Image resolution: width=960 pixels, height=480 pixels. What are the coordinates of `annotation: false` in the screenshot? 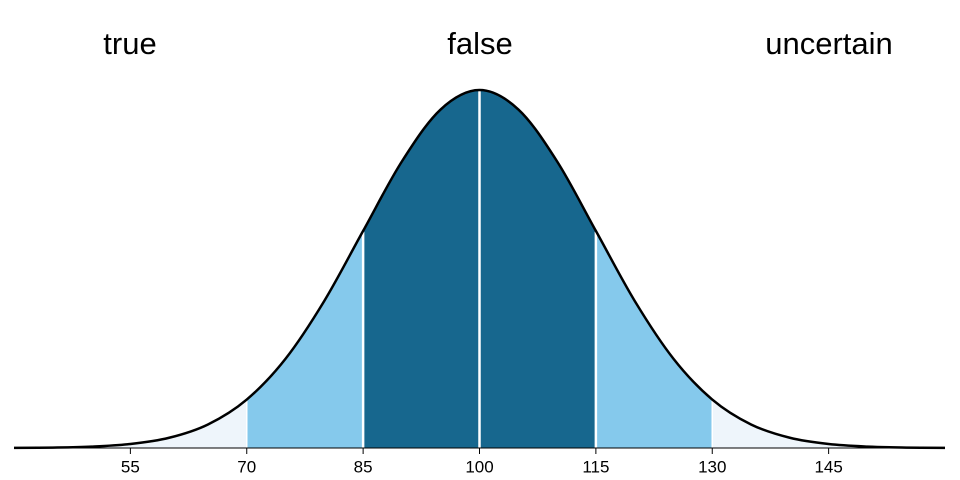 It's located at (479, 43).